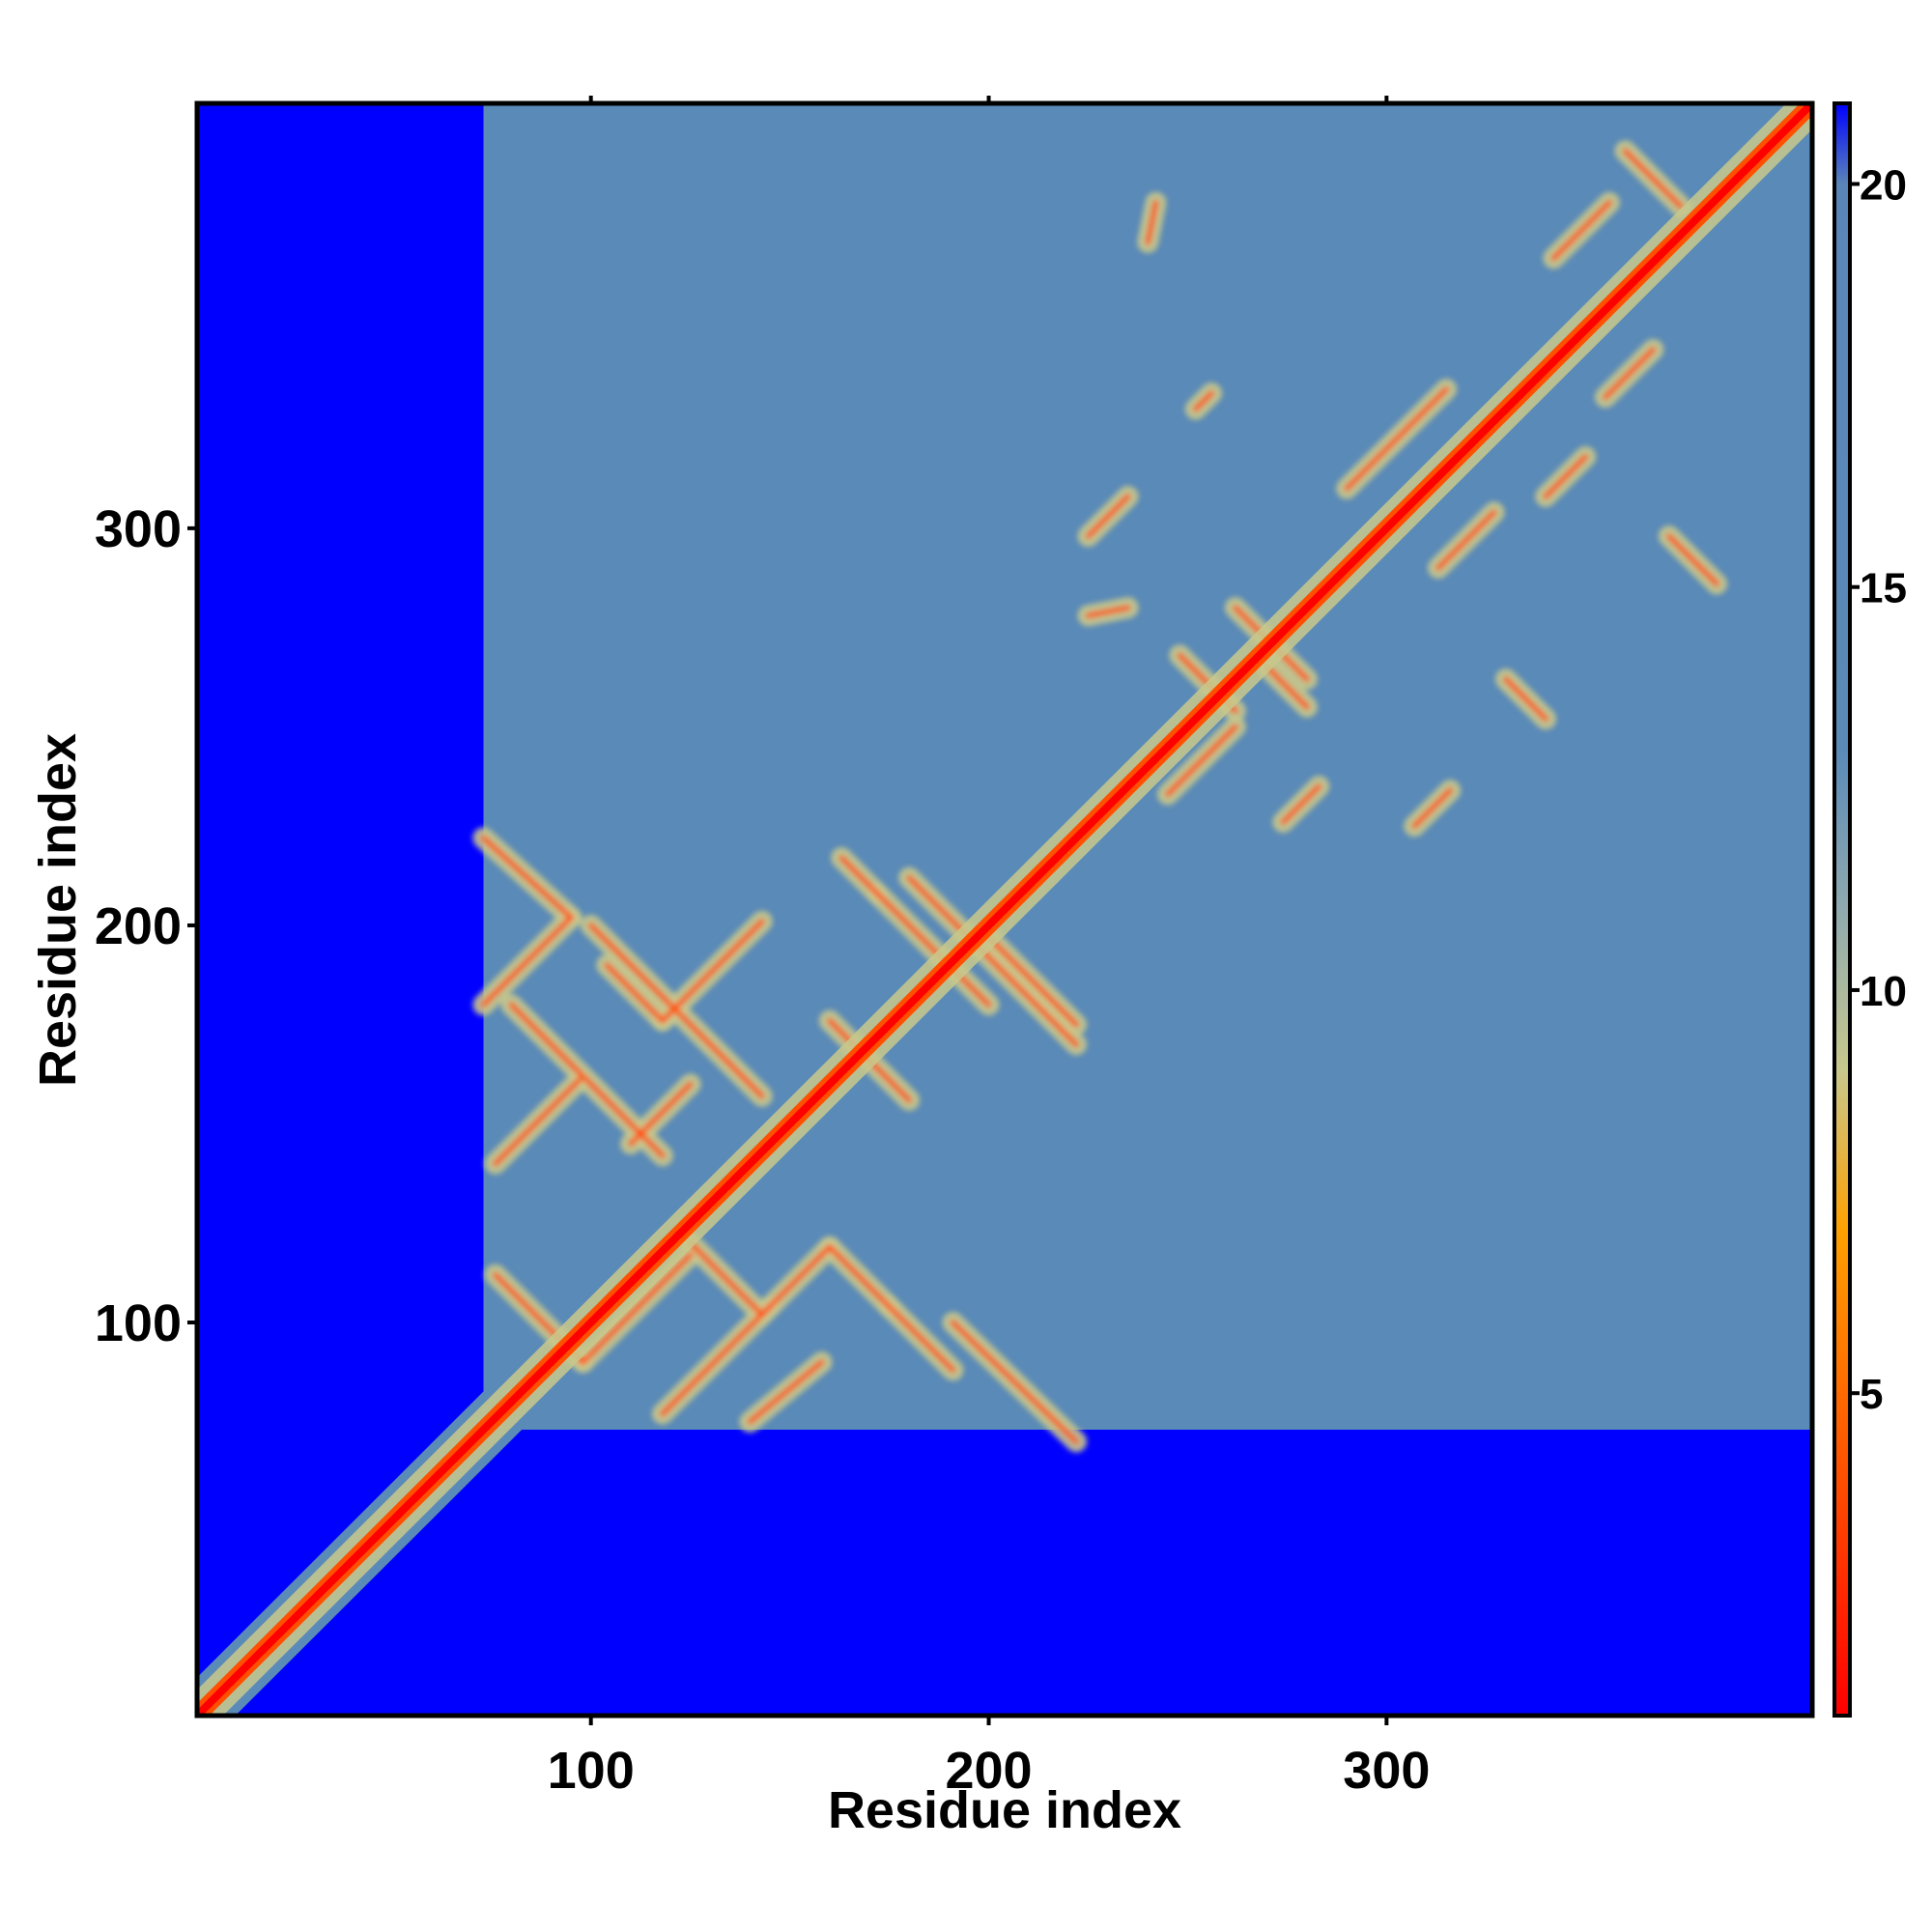 This screenshot has width=1932, height=1932. I want to click on colorbar-ticks: 5 10 15 20, so click(1878, 789).